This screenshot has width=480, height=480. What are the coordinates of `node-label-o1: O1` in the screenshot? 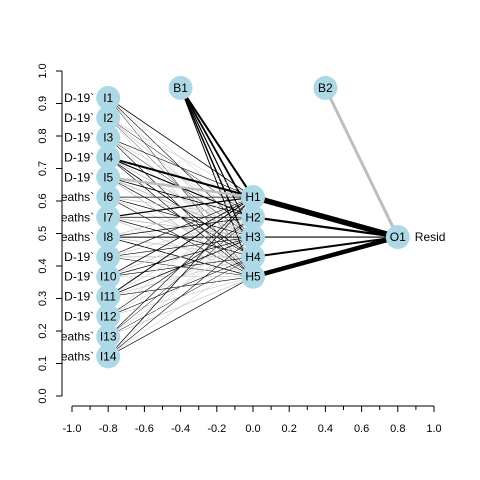 It's located at (398, 237).